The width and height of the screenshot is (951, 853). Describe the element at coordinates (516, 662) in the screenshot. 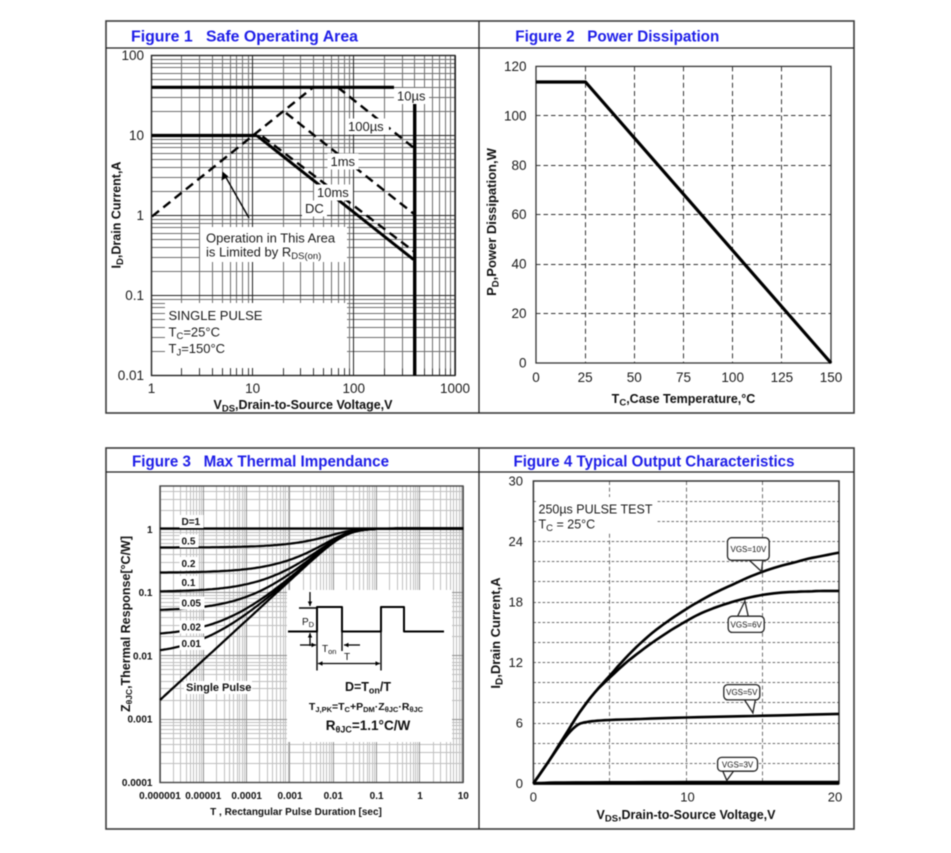

I see `svg-text: 12` at that location.